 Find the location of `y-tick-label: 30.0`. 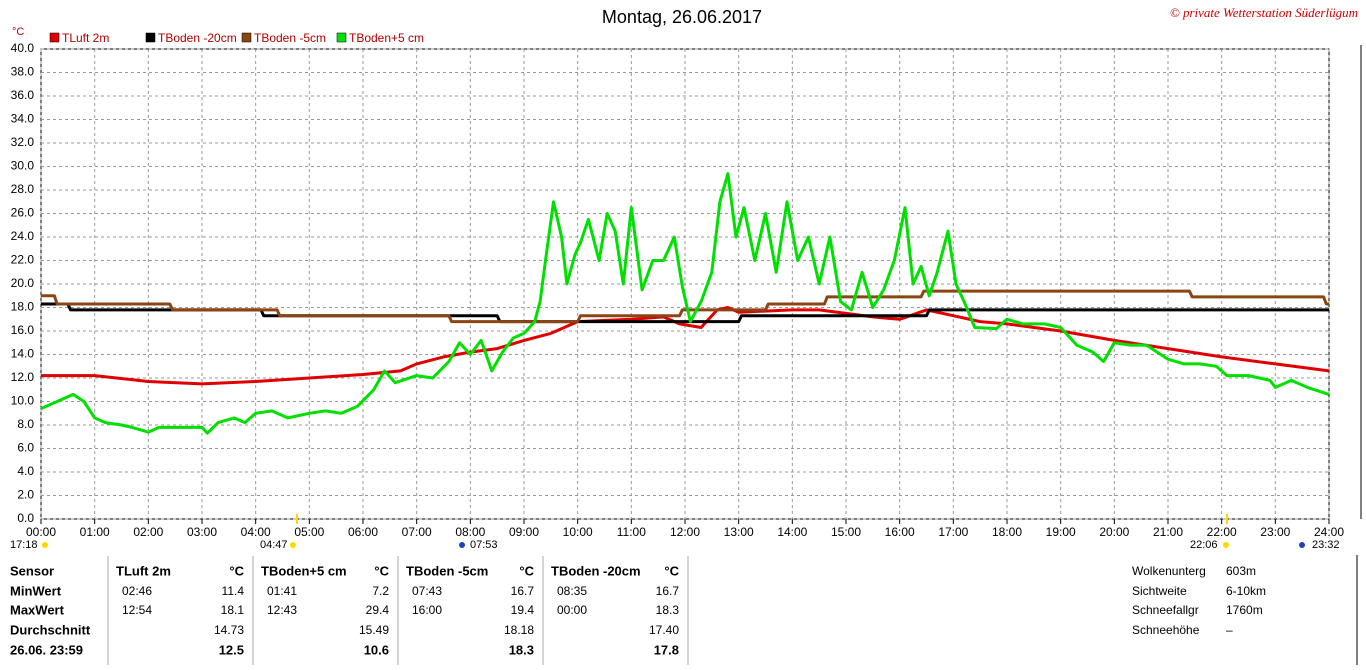

y-tick-label: 30.0 is located at coordinates (23, 166).